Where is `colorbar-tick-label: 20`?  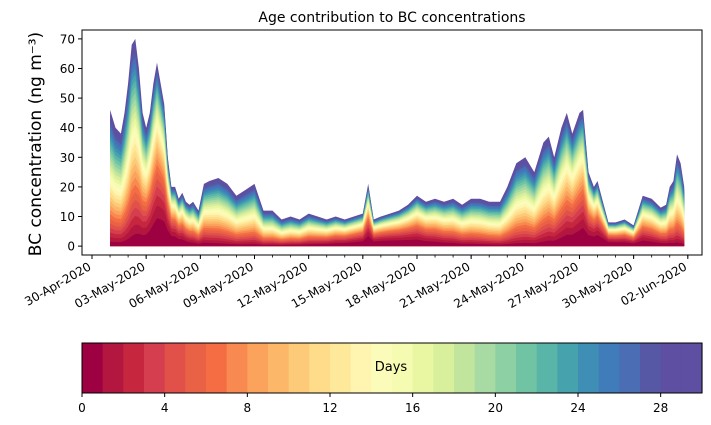 colorbar-tick-label: 20 is located at coordinates (495, 408).